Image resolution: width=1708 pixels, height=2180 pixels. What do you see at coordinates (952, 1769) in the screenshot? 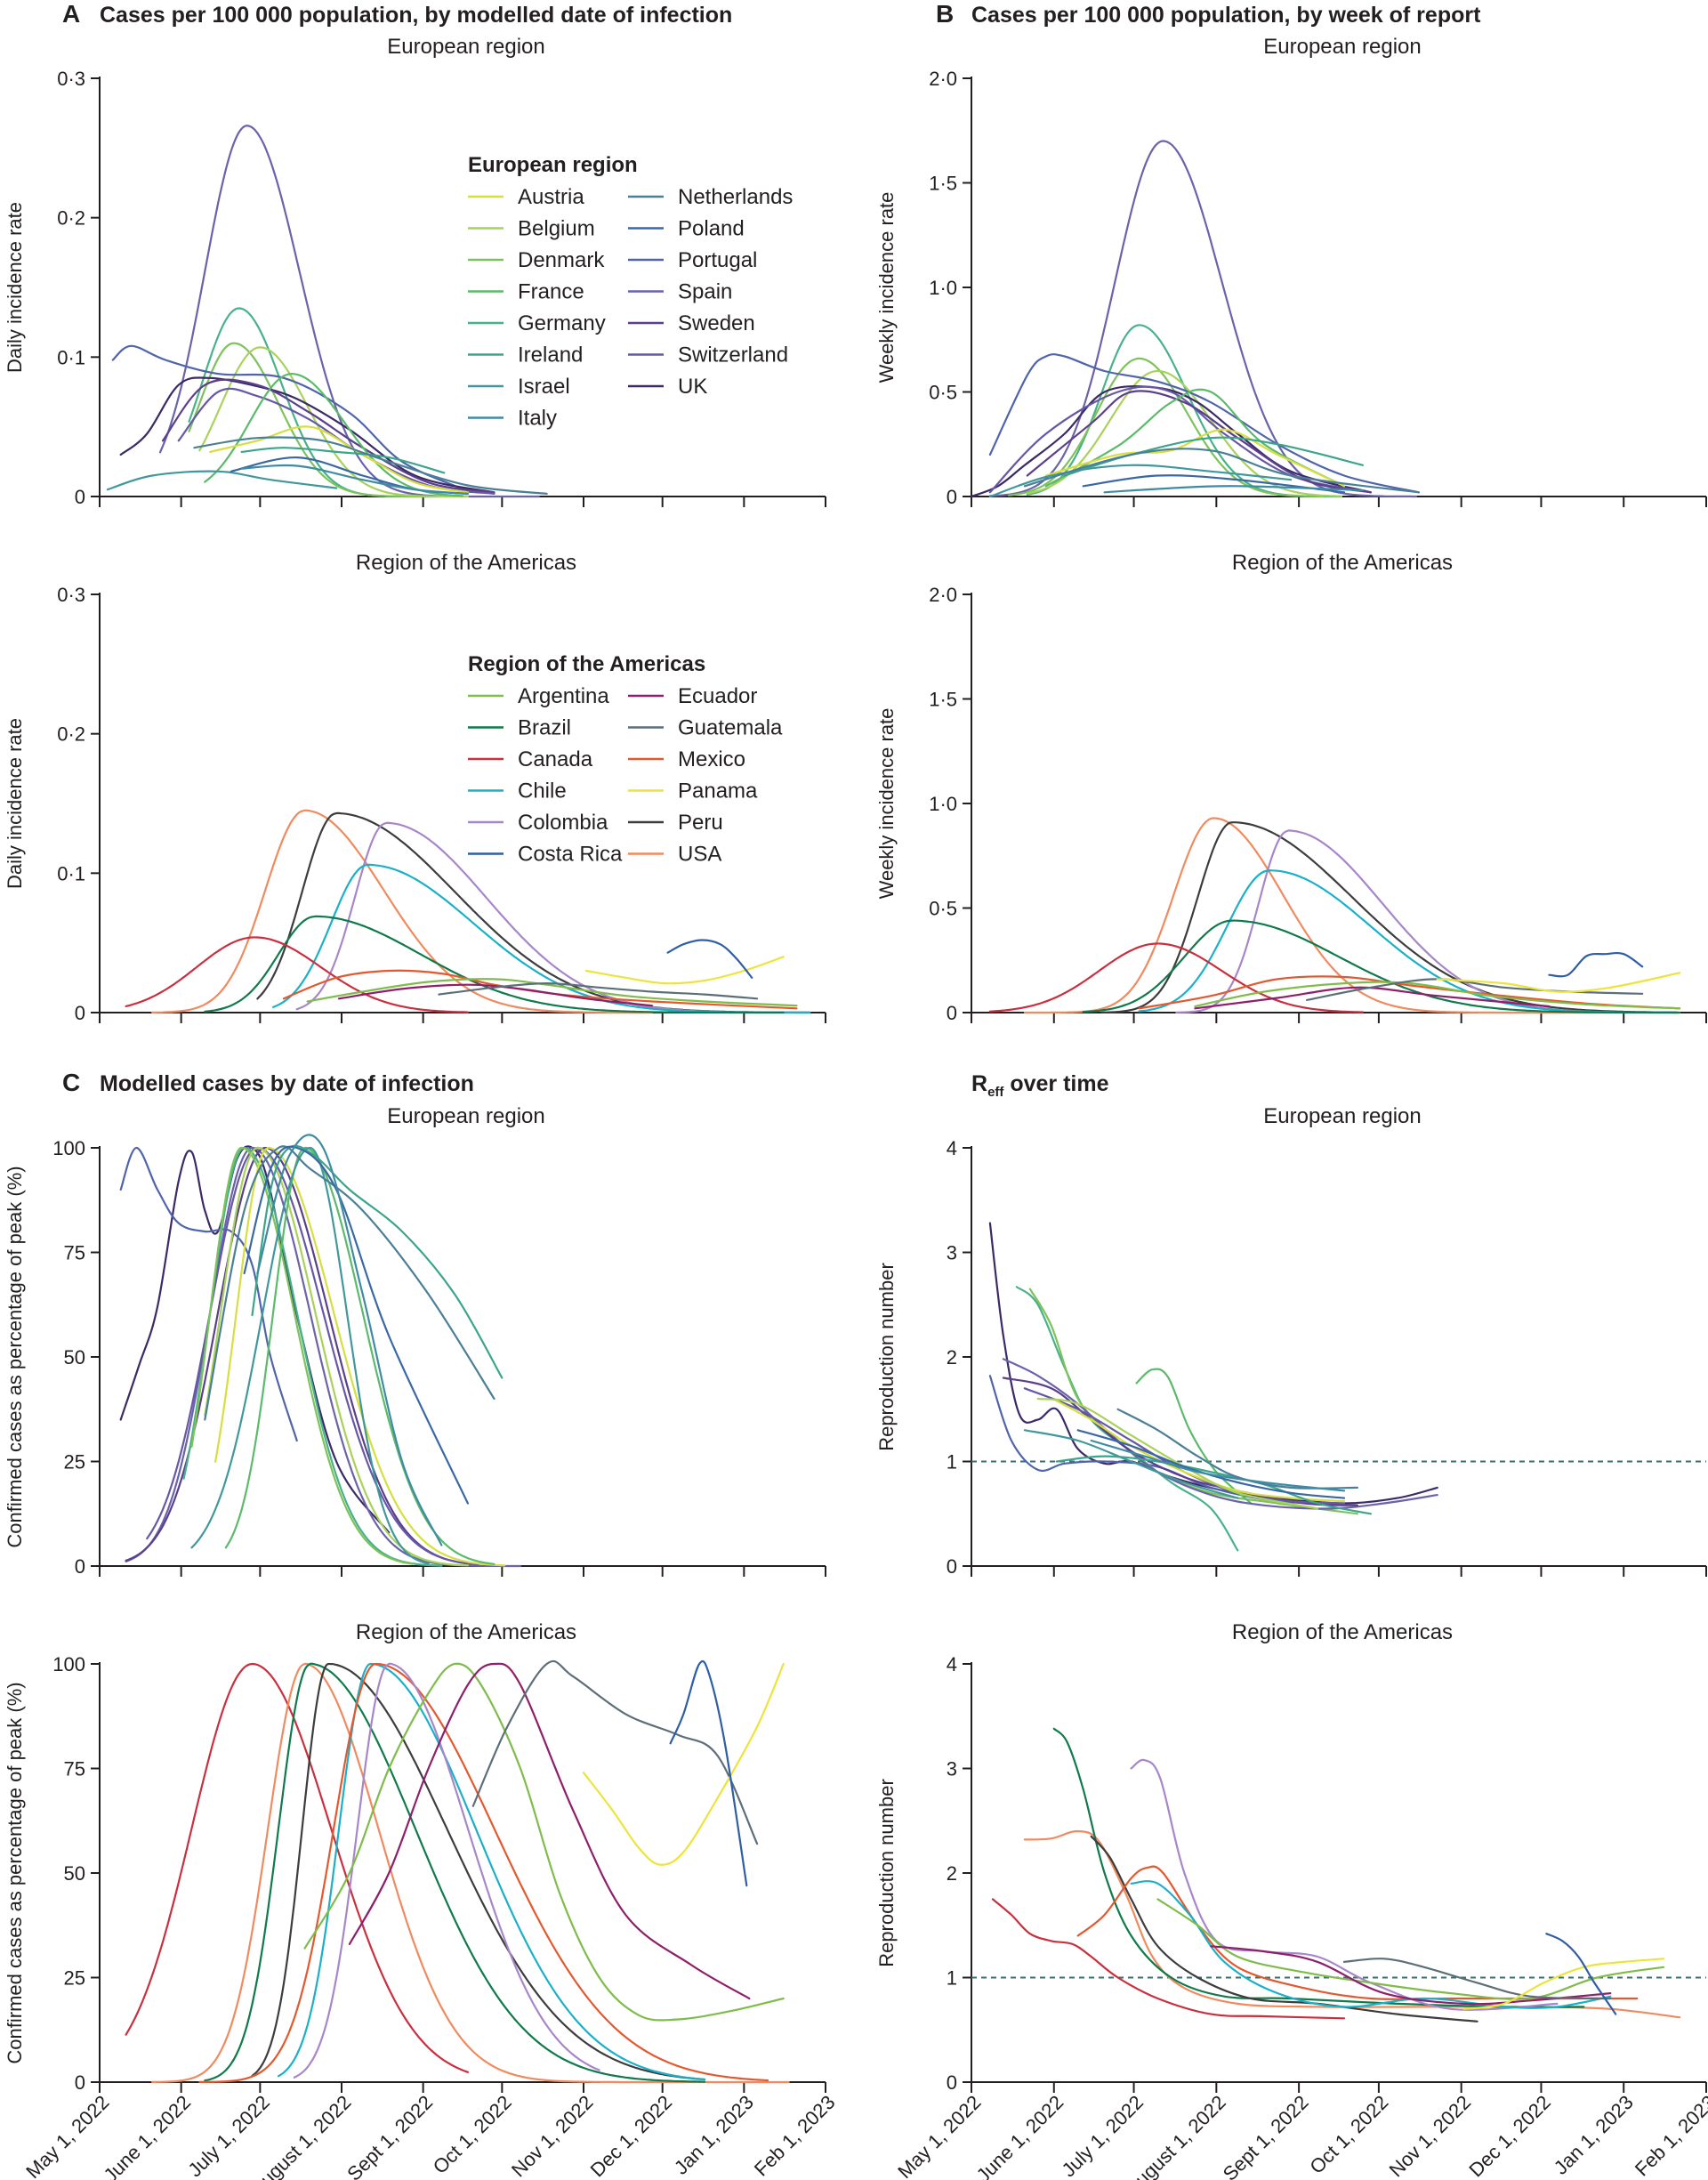
I see `y-tick-label: 3` at bounding box center [952, 1769].